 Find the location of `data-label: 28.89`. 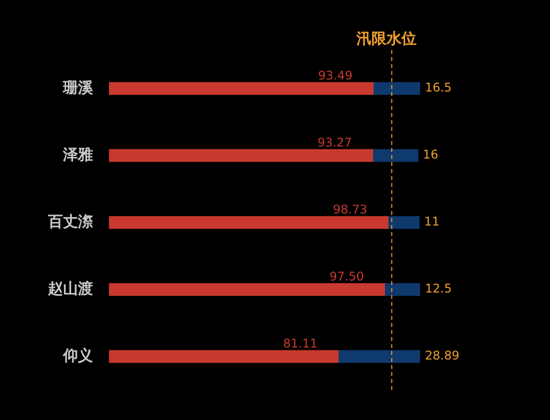

data-label: 28.89 is located at coordinates (442, 355).